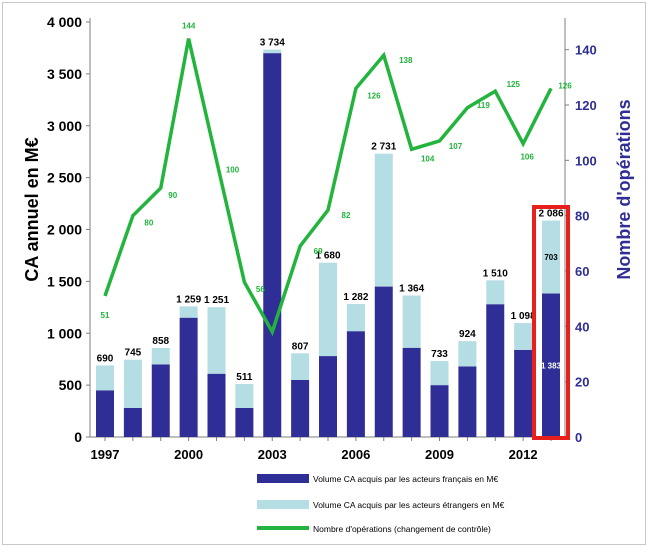  I want to click on x-tick-label: 2009, so click(439, 454).